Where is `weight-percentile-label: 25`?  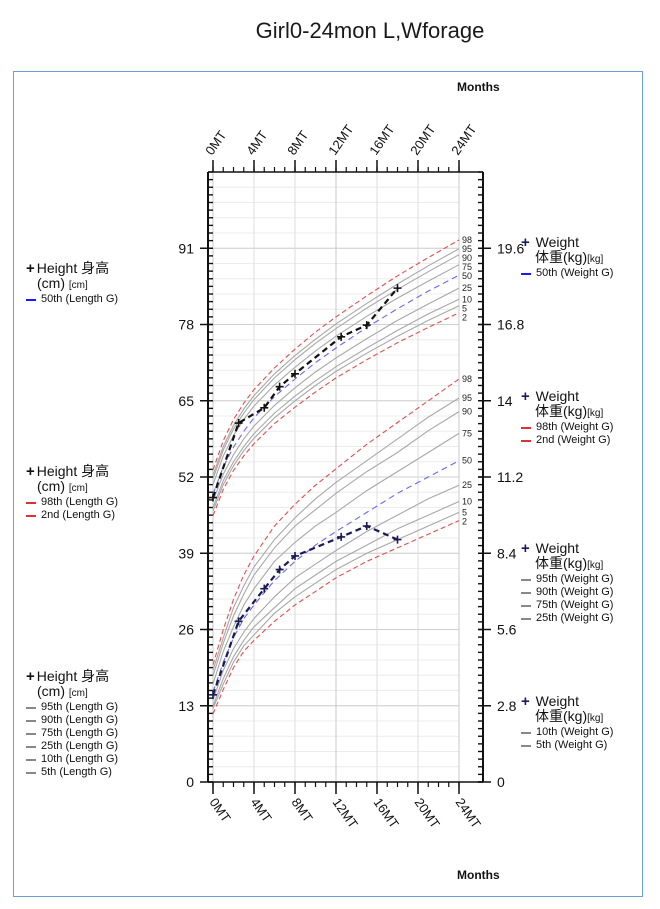 weight-percentile-label: 25 is located at coordinates (467, 485).